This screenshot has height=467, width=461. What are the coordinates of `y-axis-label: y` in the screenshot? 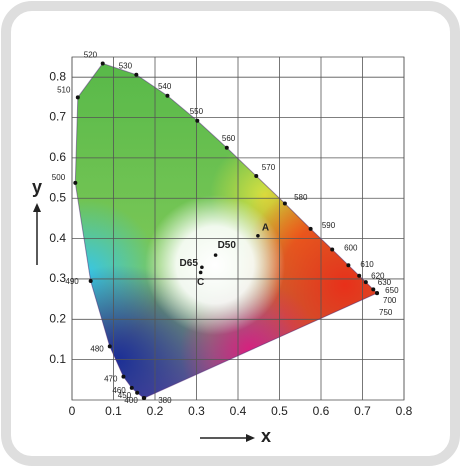 It's located at (37, 187).